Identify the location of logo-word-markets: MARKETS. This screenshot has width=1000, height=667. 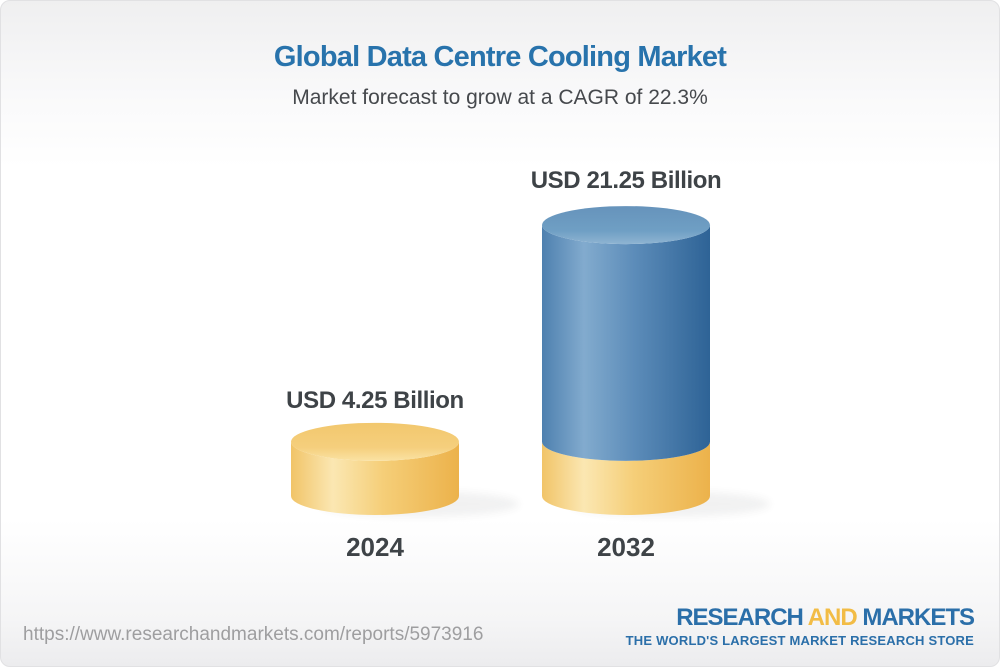
(918, 617).